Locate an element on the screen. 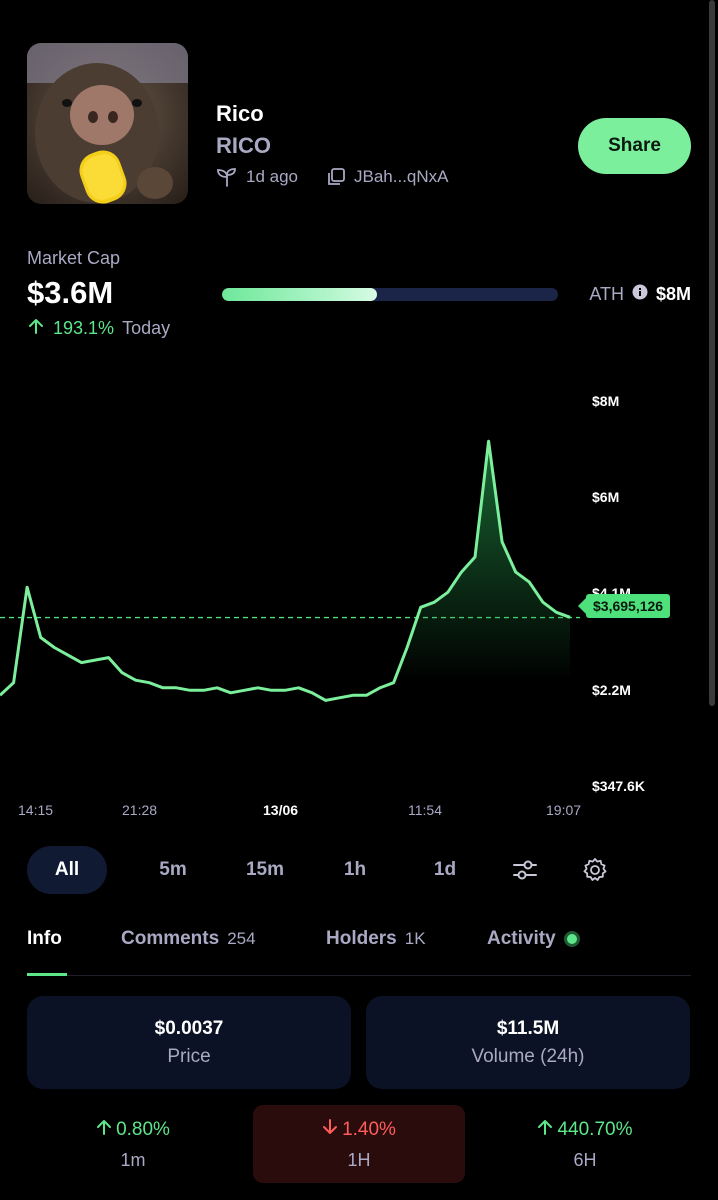 The width and height of the screenshot is (718, 1200). ath-info: ATH $8M is located at coordinates (640, 294).